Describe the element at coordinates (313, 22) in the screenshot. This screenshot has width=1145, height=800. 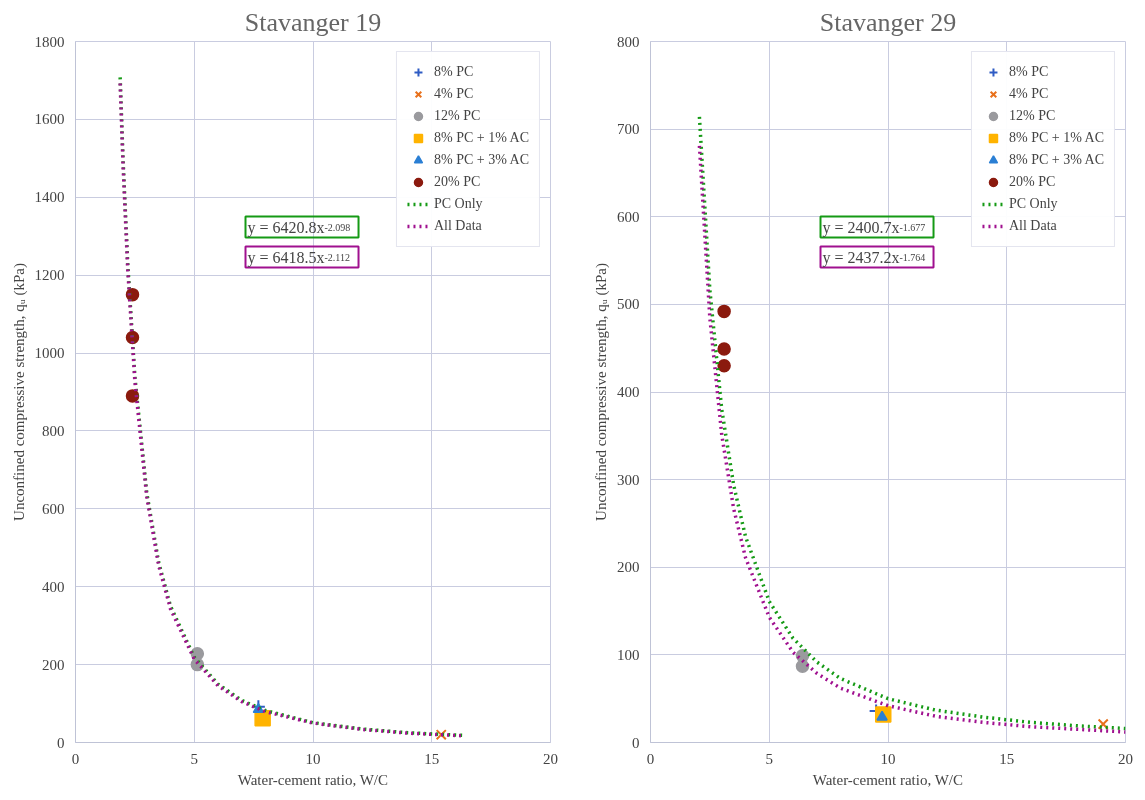
I see `chart-title: Stavanger 19` at that location.